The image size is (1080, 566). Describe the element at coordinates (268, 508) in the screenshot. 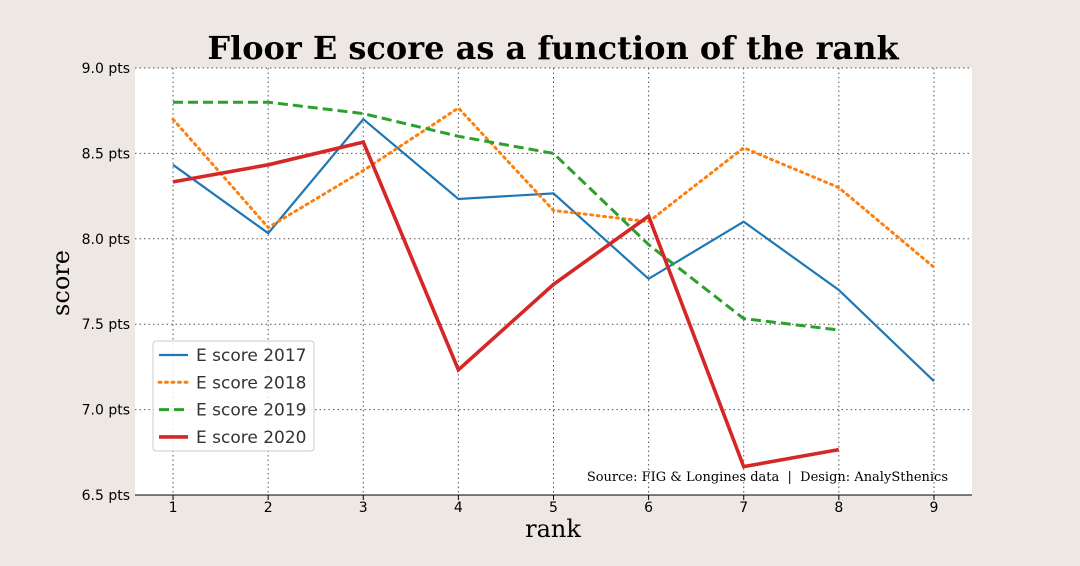

I see `x-tick-label: 2` at that location.